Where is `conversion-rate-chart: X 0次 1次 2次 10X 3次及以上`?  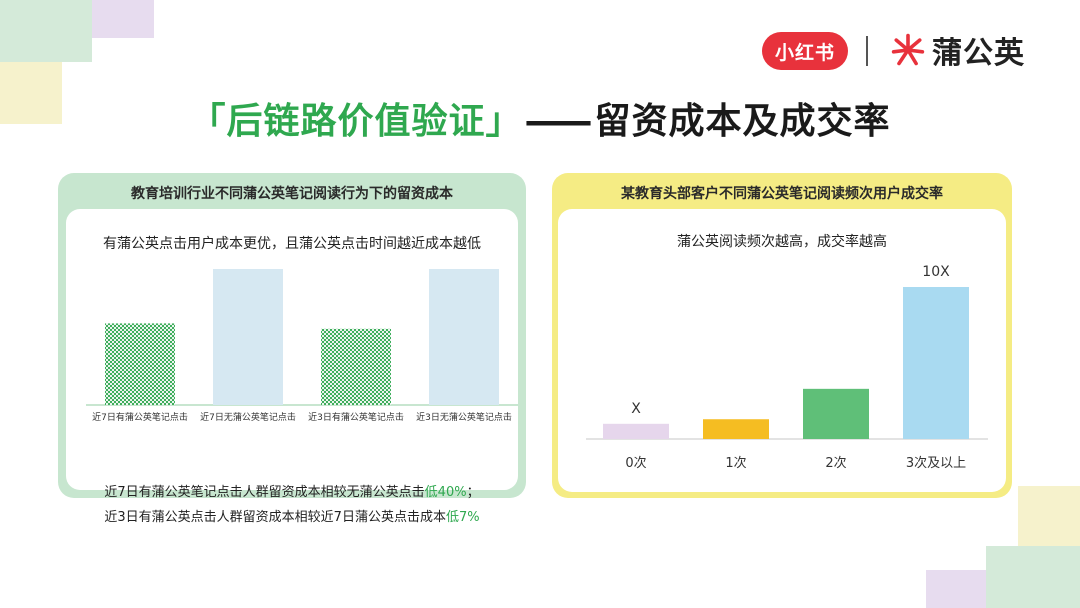
conversion-rate-chart: X 0次 1次 2次 10X 3次及以上 is located at coordinates (787, 367).